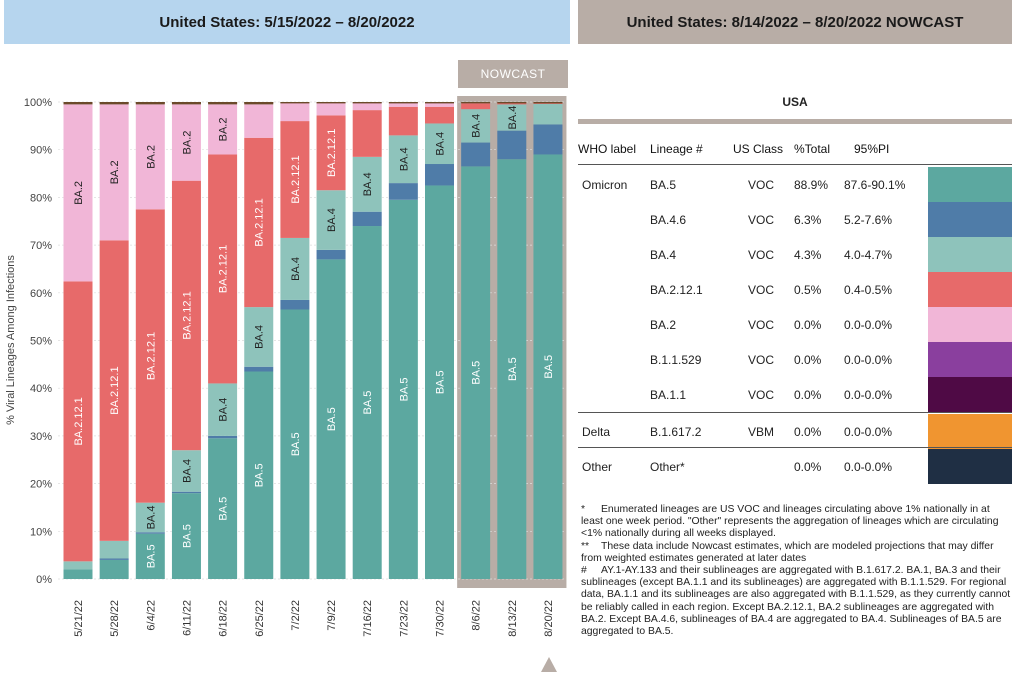 This screenshot has height=678, width=1024. Describe the element at coordinates (868, 219) in the screenshot. I see `cell-pi-range: 5.2-7.6%` at that location.